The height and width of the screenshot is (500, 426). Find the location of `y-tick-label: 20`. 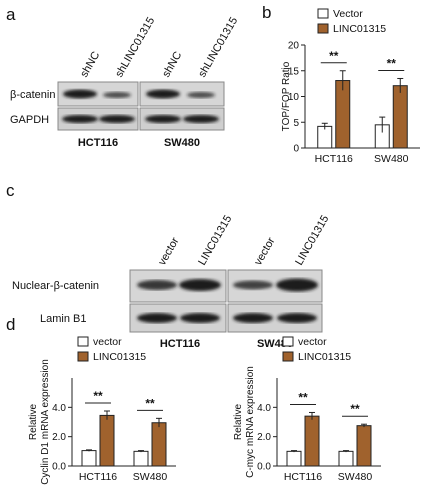

y-tick-label: 20 is located at coordinates (294, 46).